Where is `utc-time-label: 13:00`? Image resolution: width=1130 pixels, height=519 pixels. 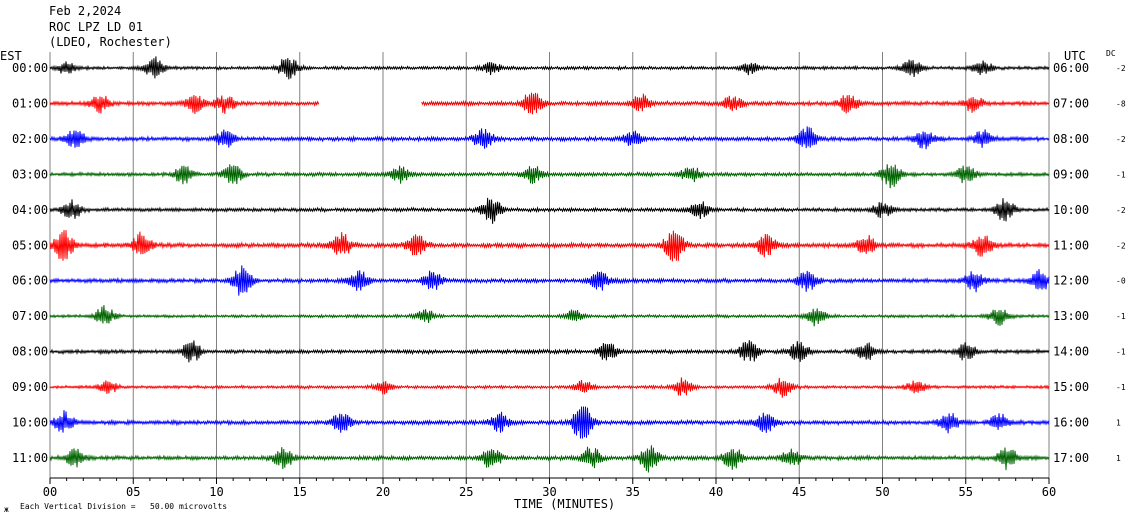 utc-time-label: 13:00 is located at coordinates (1071, 316).